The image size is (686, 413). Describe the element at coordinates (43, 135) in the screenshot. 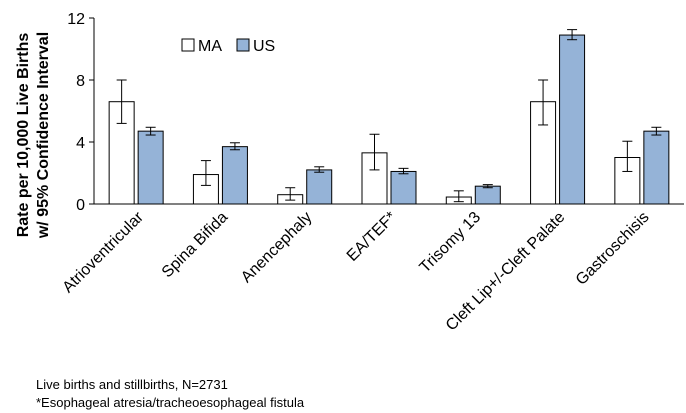

I see `y-axis-title-line2: w/ 95% Confidence Interval` at that location.